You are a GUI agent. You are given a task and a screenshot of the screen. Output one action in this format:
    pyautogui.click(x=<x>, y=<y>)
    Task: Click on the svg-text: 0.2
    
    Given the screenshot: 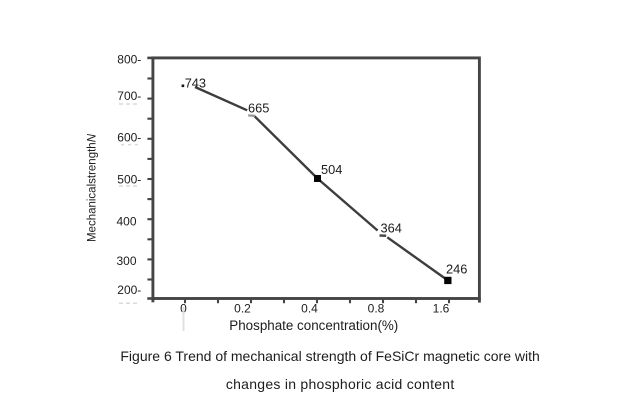 What is the action you would take?
    pyautogui.click(x=242, y=309)
    